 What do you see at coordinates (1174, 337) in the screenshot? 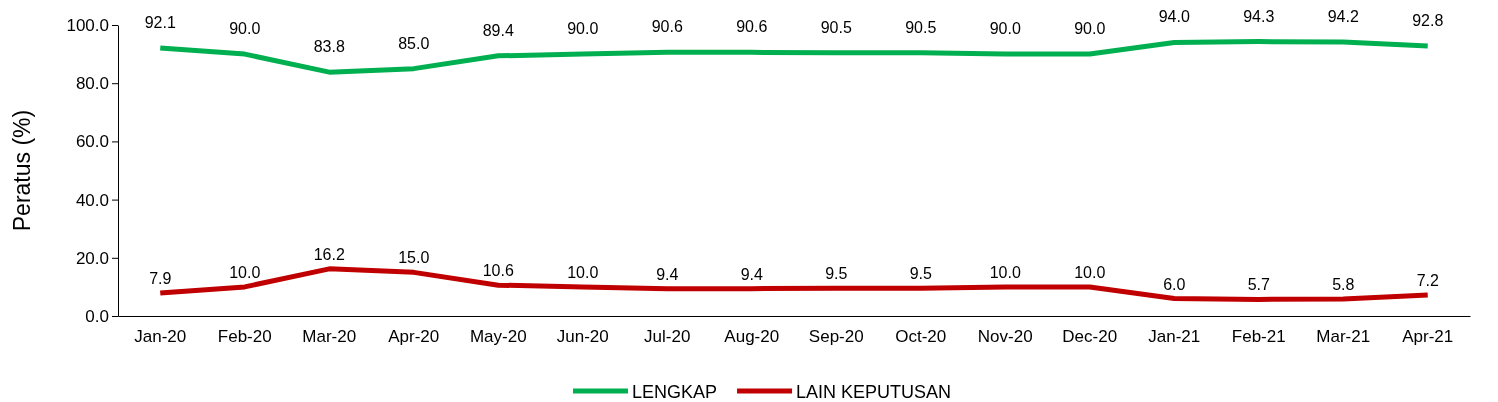
I see `x-tick-label: Jan-21` at bounding box center [1174, 337].